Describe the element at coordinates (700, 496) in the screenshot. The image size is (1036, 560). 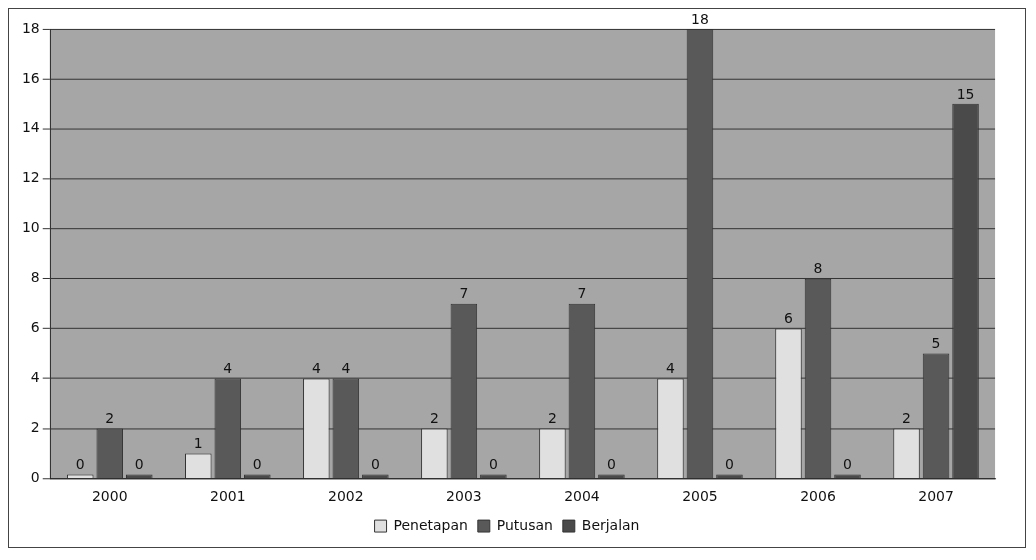
I see `x-tick-label: 2005` at that location.